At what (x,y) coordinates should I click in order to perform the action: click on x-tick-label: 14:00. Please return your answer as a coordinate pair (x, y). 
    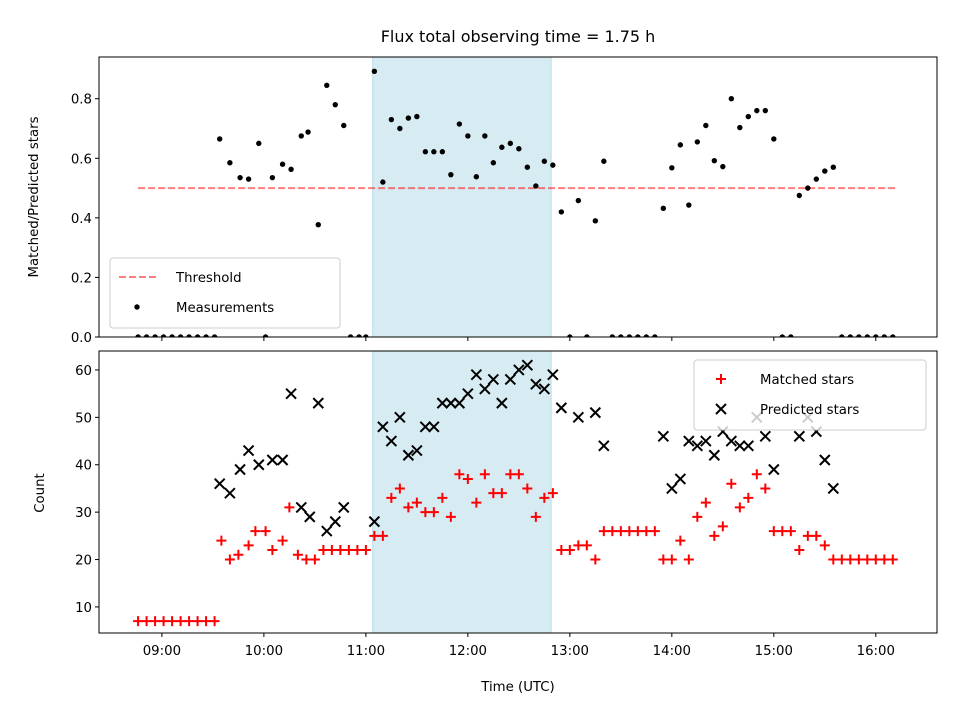
    Looking at the image, I should click on (672, 651).